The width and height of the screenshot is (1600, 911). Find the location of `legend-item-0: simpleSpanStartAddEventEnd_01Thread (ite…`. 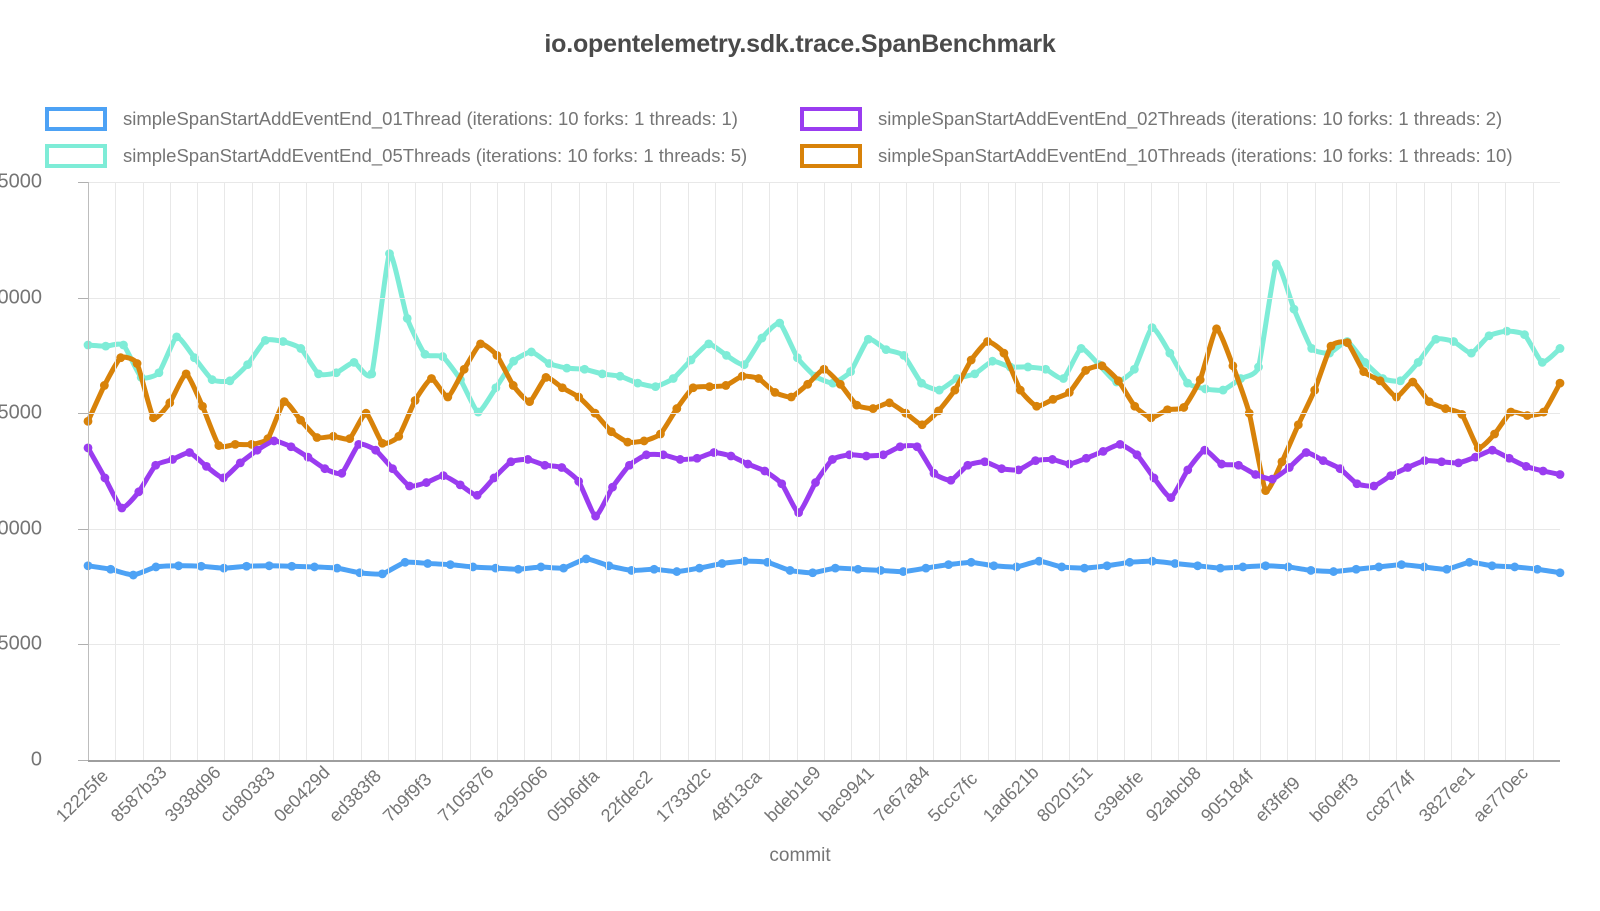

legend-item-0: simpleSpanStartAddEventEnd_01Thread (ite… is located at coordinates (422, 118).